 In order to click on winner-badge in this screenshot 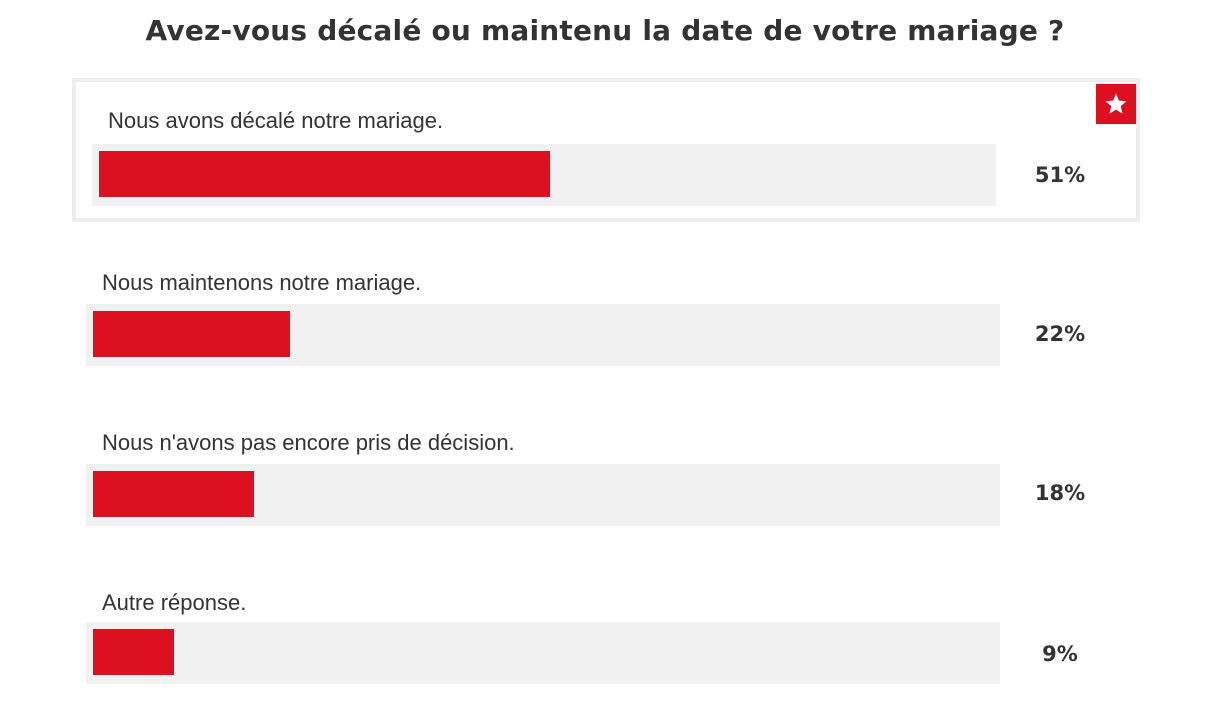, I will do `click(1116, 104)`.